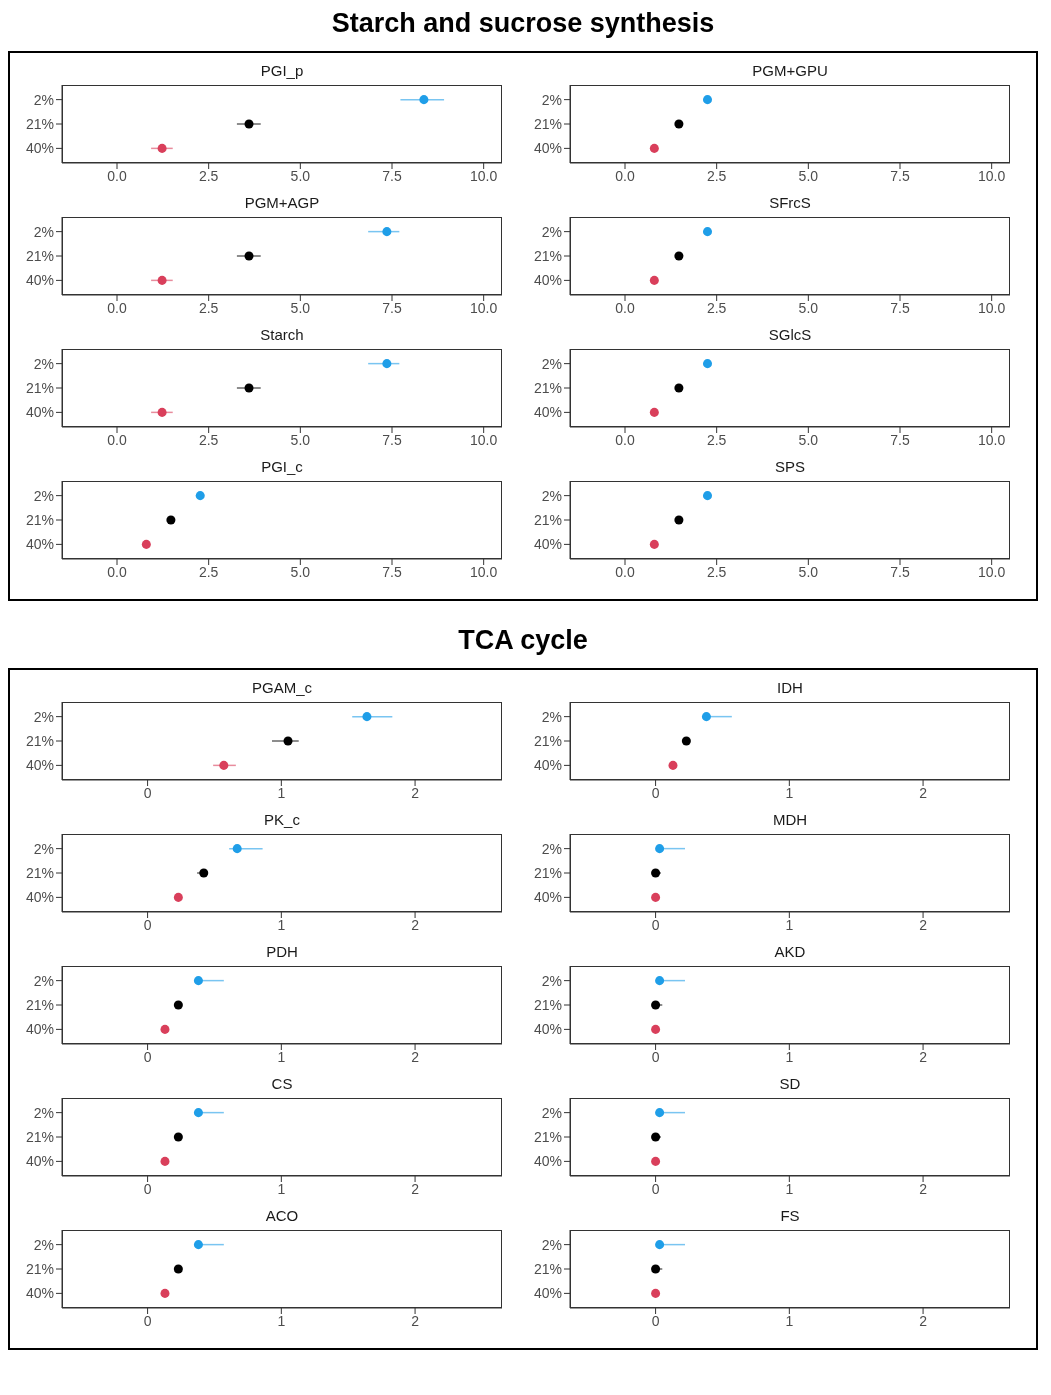 The height and width of the screenshot is (1395, 1051). What do you see at coordinates (282, 467) in the screenshot?
I see `chart-title: PGI_c` at bounding box center [282, 467].